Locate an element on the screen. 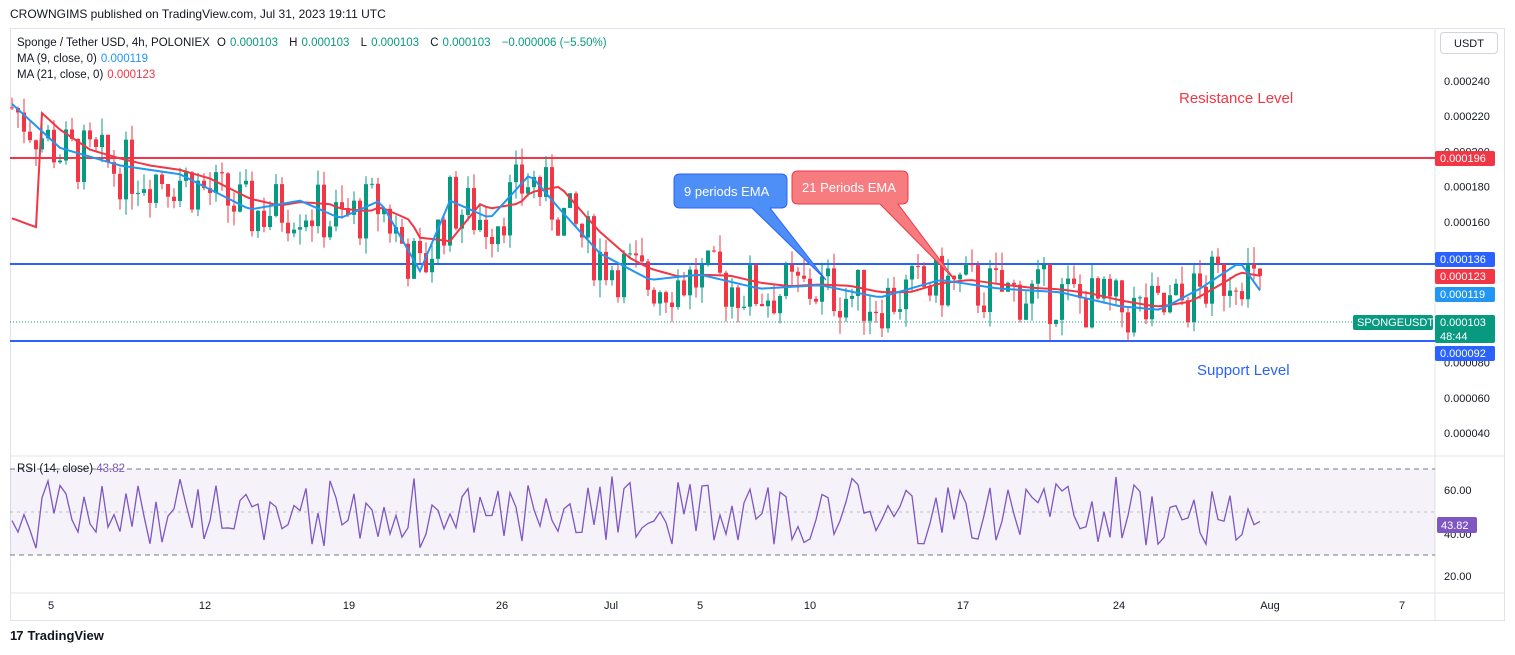 This screenshot has height=655, width=1515. price-axis-tick: 0.000180 is located at coordinates (1467, 188).